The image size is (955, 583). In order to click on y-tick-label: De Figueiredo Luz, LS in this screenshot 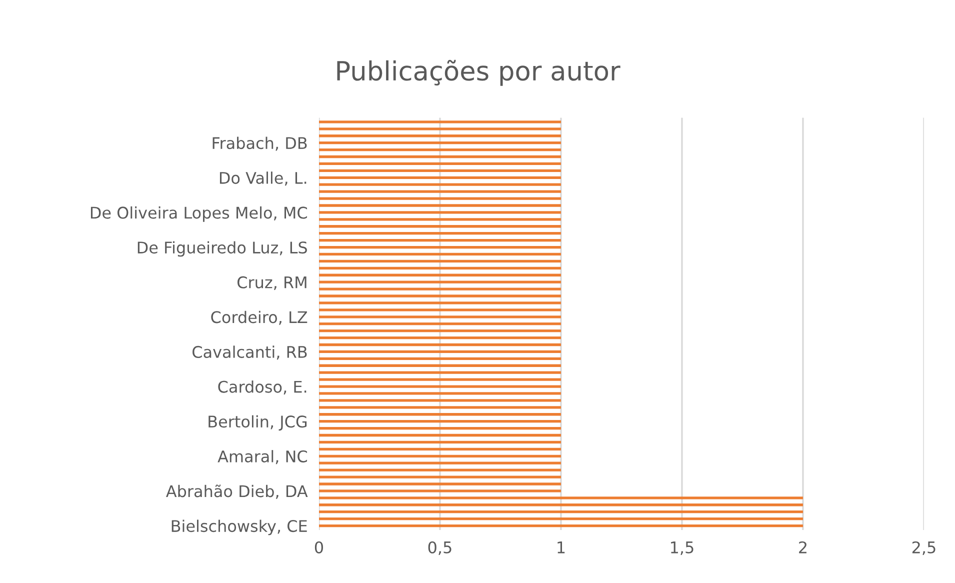, I will do `click(222, 249)`.